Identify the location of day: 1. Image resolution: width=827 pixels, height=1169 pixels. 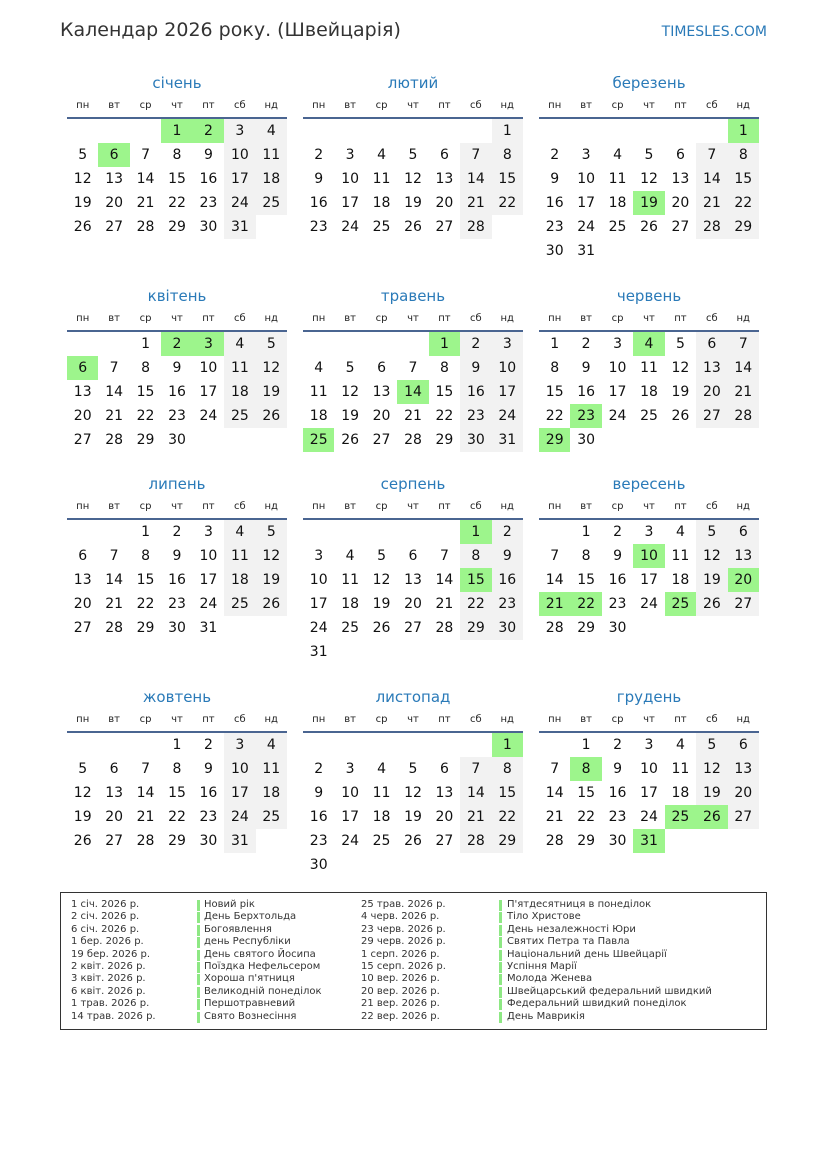
(555, 344).